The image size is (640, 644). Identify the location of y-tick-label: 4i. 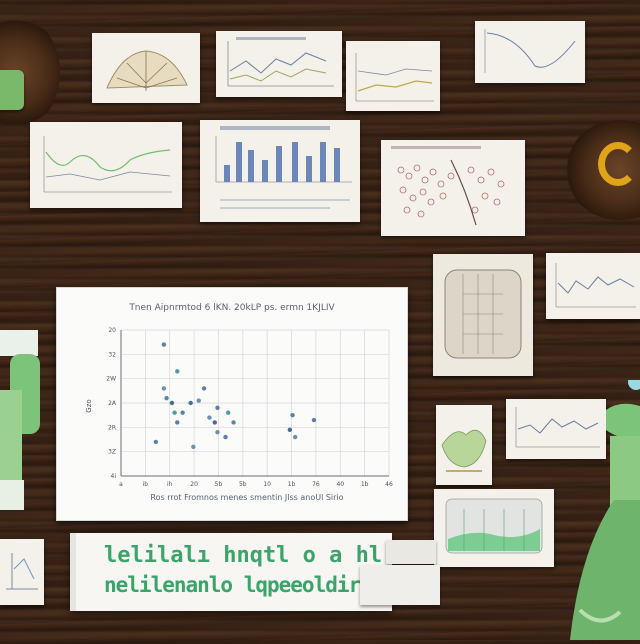
(114, 476).